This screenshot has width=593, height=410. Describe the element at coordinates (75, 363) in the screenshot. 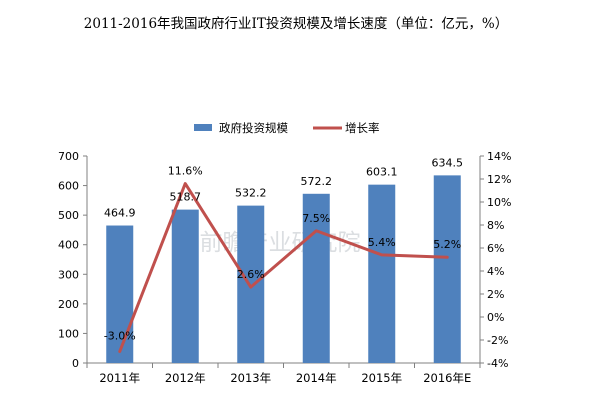

I see `y-left-tick-label: 0` at that location.